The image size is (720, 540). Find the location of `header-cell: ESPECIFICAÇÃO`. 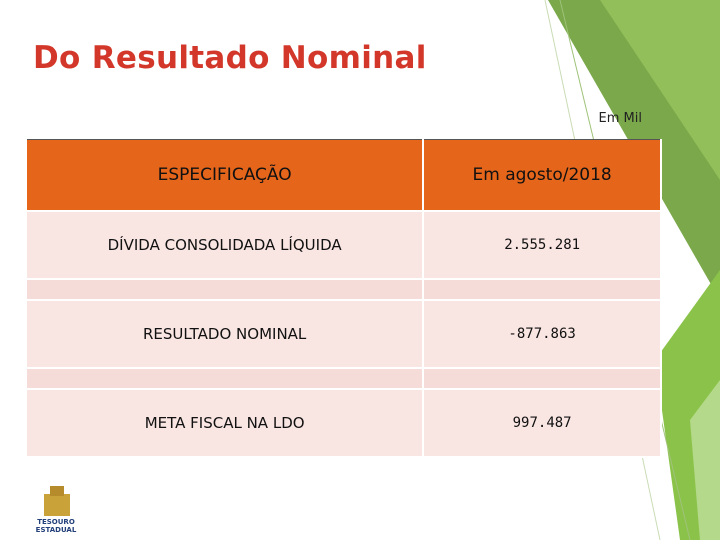

header-cell: ESPECIFICAÇÃO is located at coordinates (224, 175).